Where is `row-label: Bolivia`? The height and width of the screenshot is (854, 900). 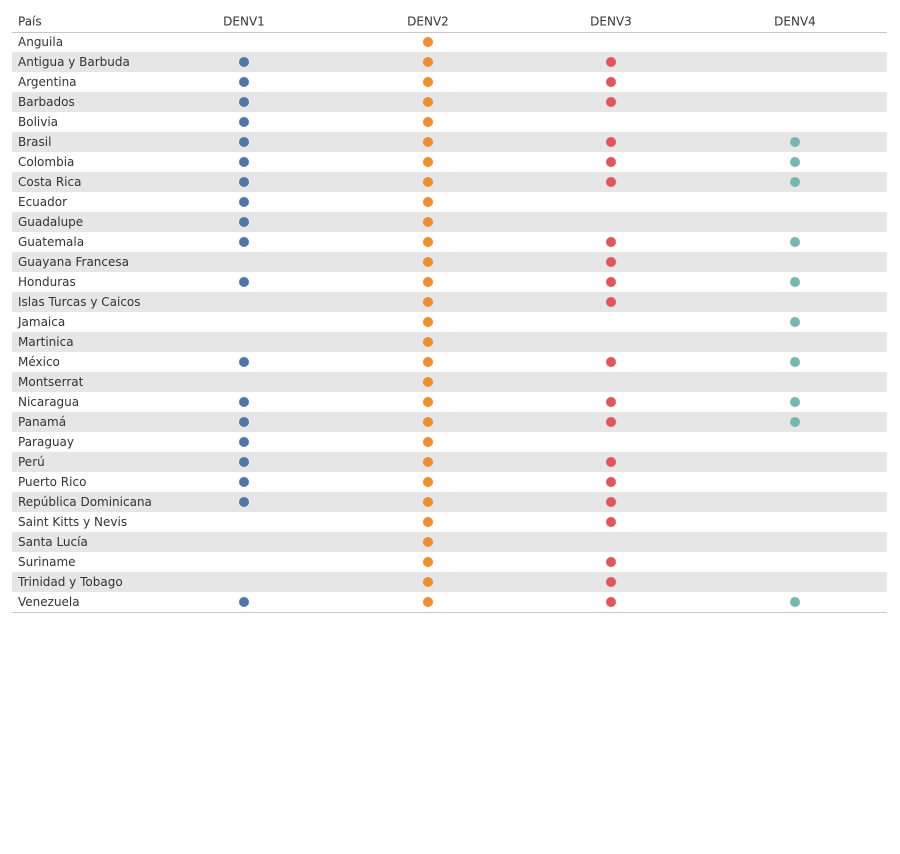 row-label: Bolivia is located at coordinates (38, 122).